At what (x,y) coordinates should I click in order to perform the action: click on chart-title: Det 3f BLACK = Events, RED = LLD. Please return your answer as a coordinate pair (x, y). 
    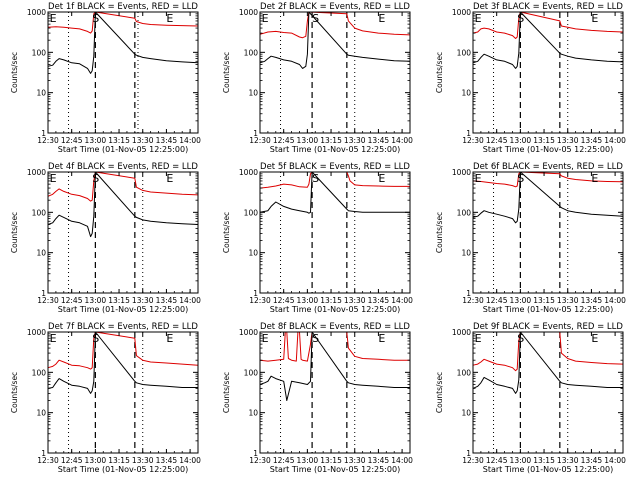
    Looking at the image, I should click on (548, 7).